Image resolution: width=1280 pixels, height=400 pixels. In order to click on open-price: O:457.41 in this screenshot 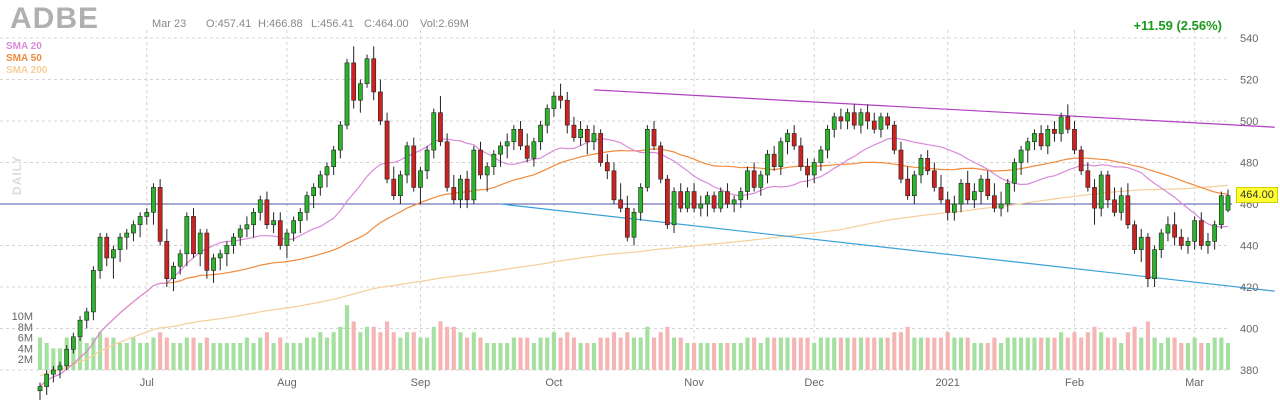, I will do `click(229, 24)`.